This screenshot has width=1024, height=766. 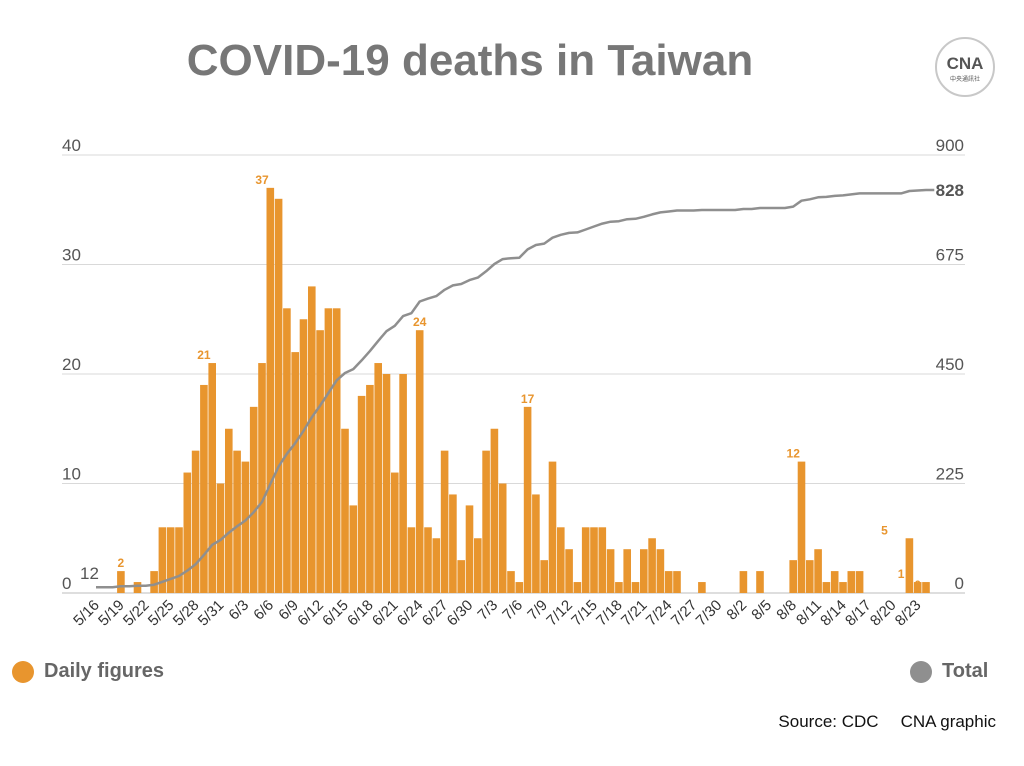 I want to click on left-tick-label: 20, so click(x=71, y=364).